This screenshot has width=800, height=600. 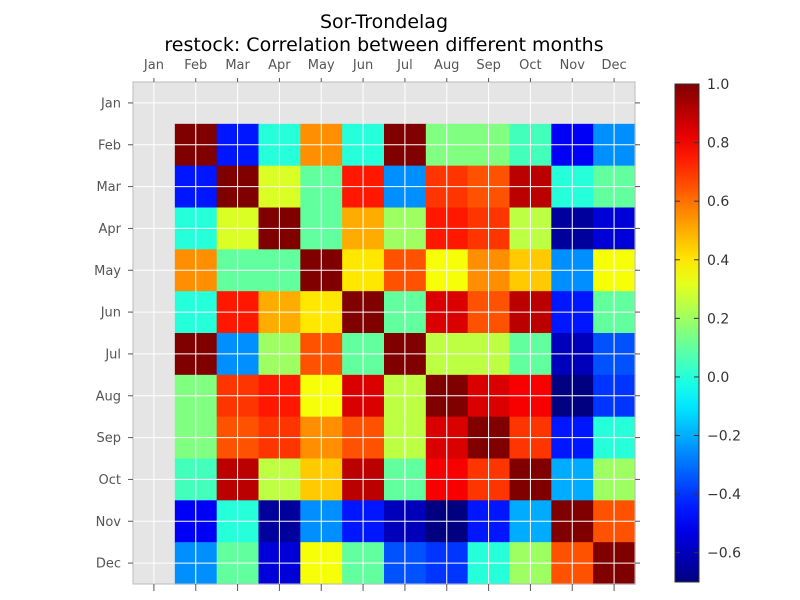 I want to click on y-tick-label: Jul, so click(x=112, y=354).